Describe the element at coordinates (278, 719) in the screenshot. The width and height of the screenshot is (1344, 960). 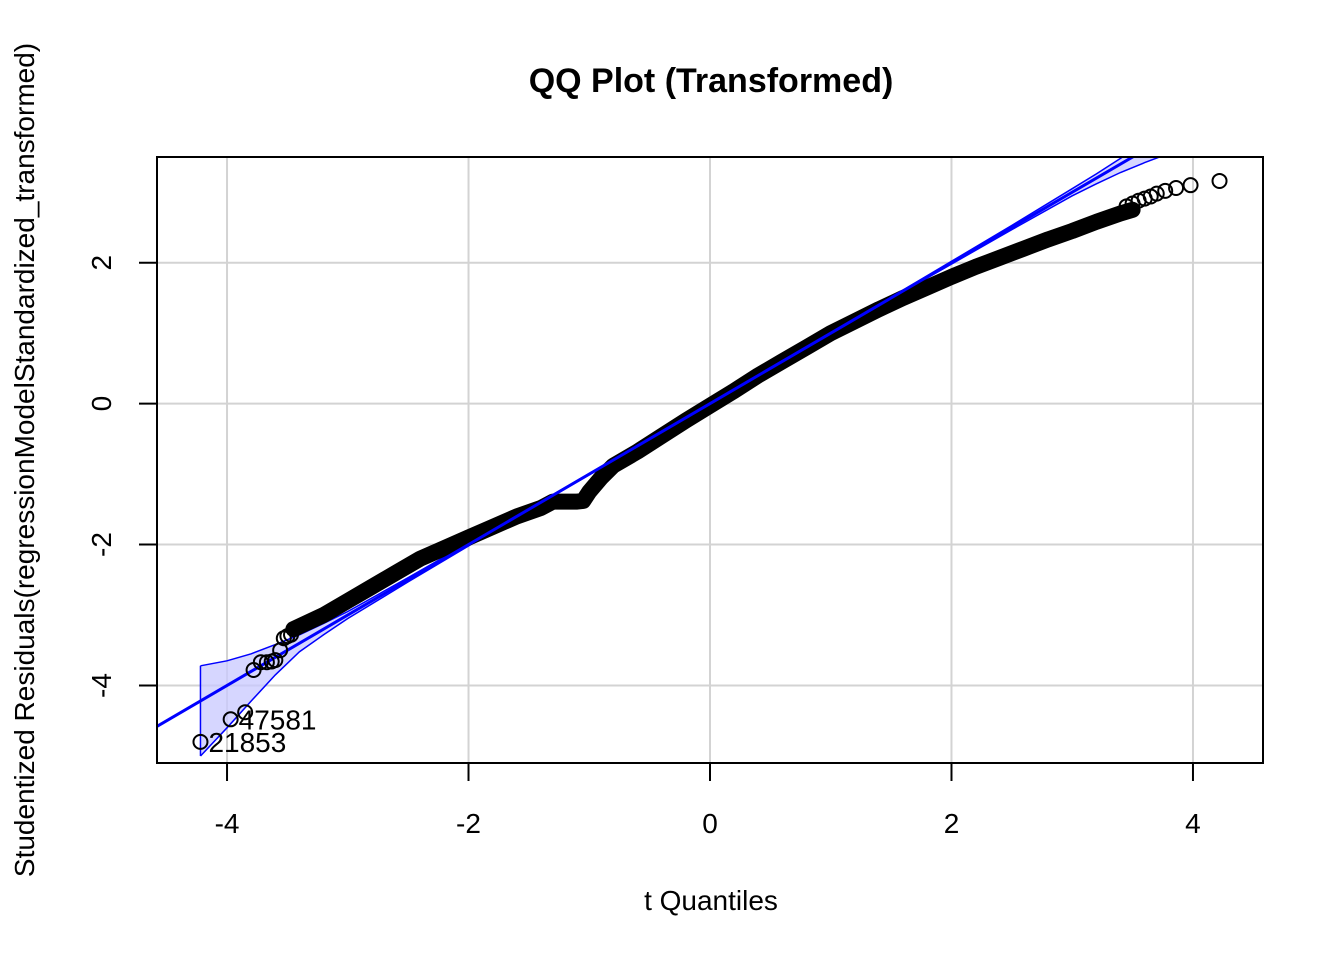
I see `point-label: 47581` at that location.